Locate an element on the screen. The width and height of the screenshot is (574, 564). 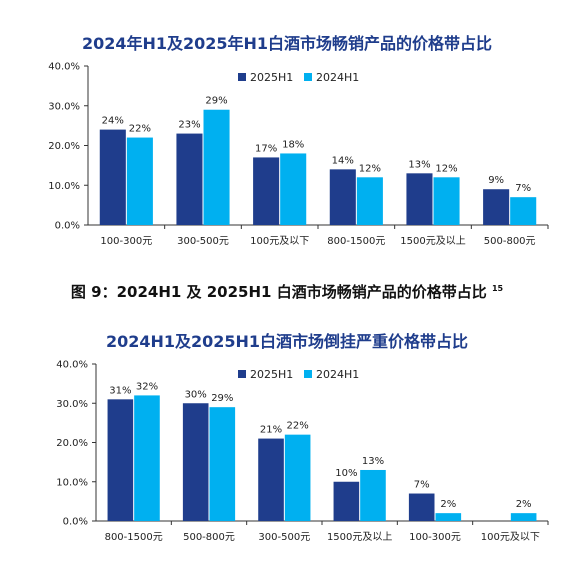
chart-1-x-tick-label: 500-800元 is located at coordinates (510, 241).